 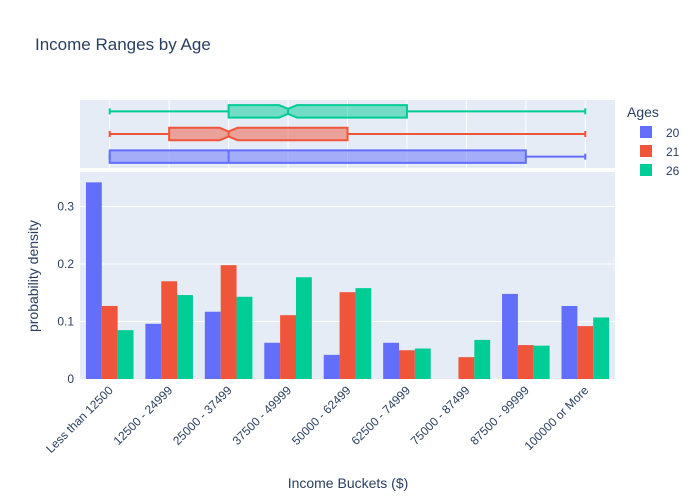 What do you see at coordinates (70, 379) in the screenshot?
I see `y-tick-label: 0` at bounding box center [70, 379].